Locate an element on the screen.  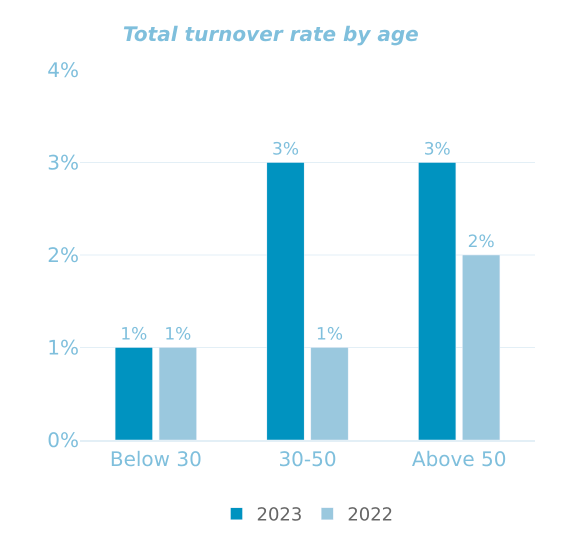
y-tick-label: 3% is located at coordinates (63, 162).